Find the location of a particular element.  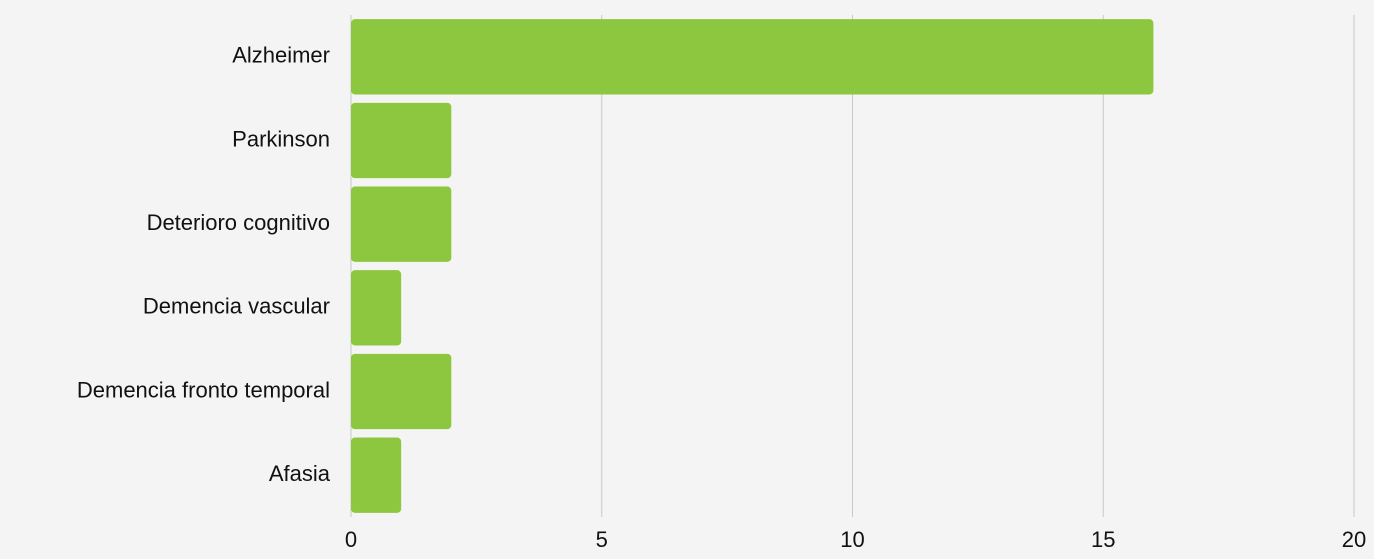

y-tick-label: Demencia fronto temporal is located at coordinates (203, 389).